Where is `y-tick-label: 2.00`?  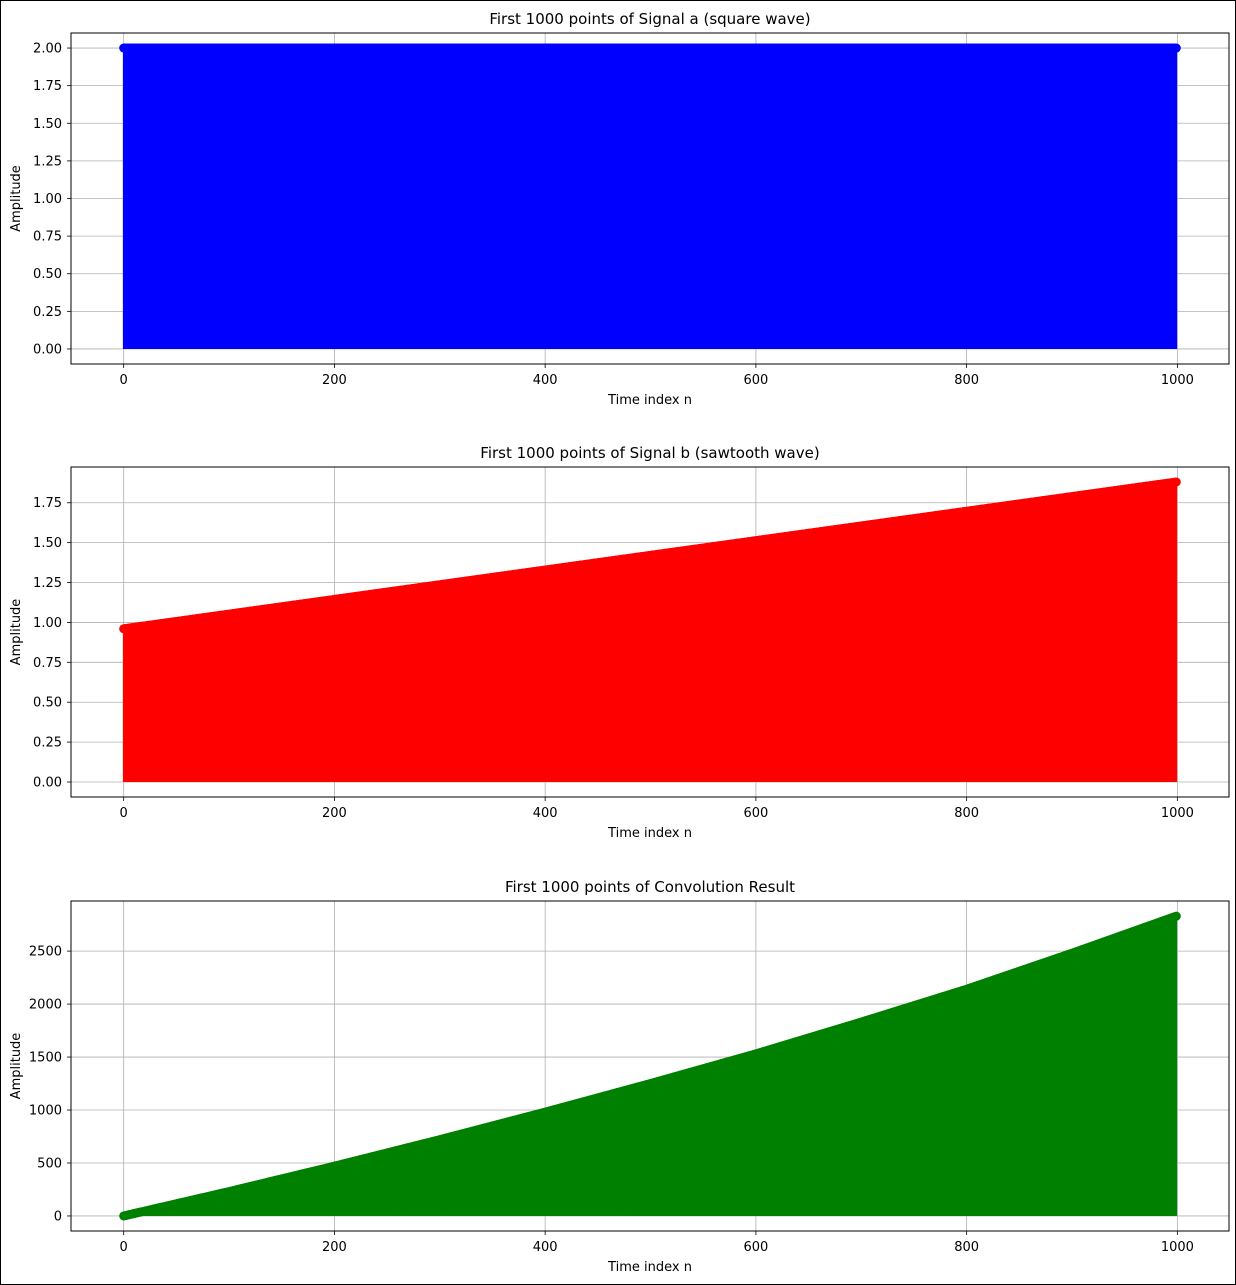
y-tick-label: 2.00 is located at coordinates (47, 49).